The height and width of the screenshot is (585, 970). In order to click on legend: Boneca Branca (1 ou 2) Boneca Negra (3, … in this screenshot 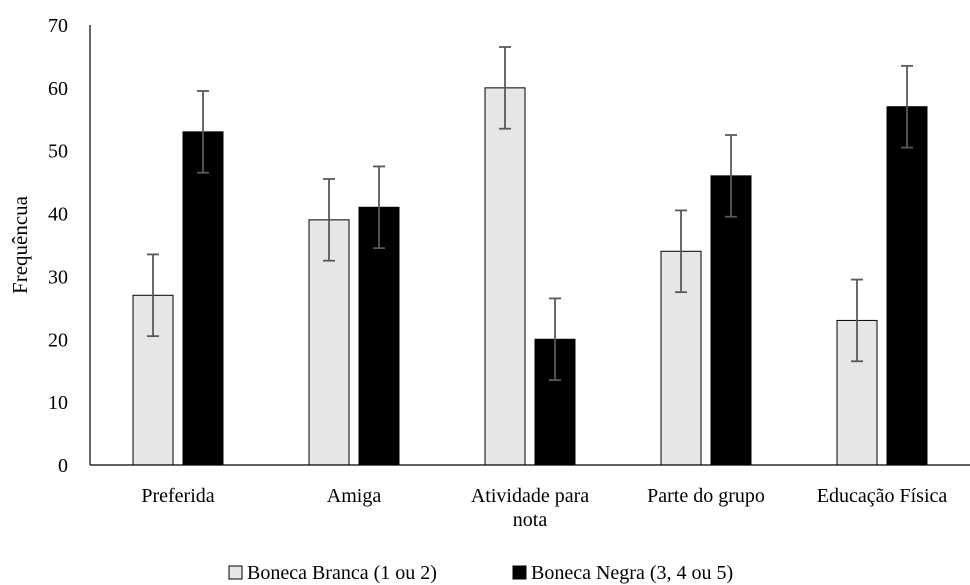, I will do `click(480, 573)`.